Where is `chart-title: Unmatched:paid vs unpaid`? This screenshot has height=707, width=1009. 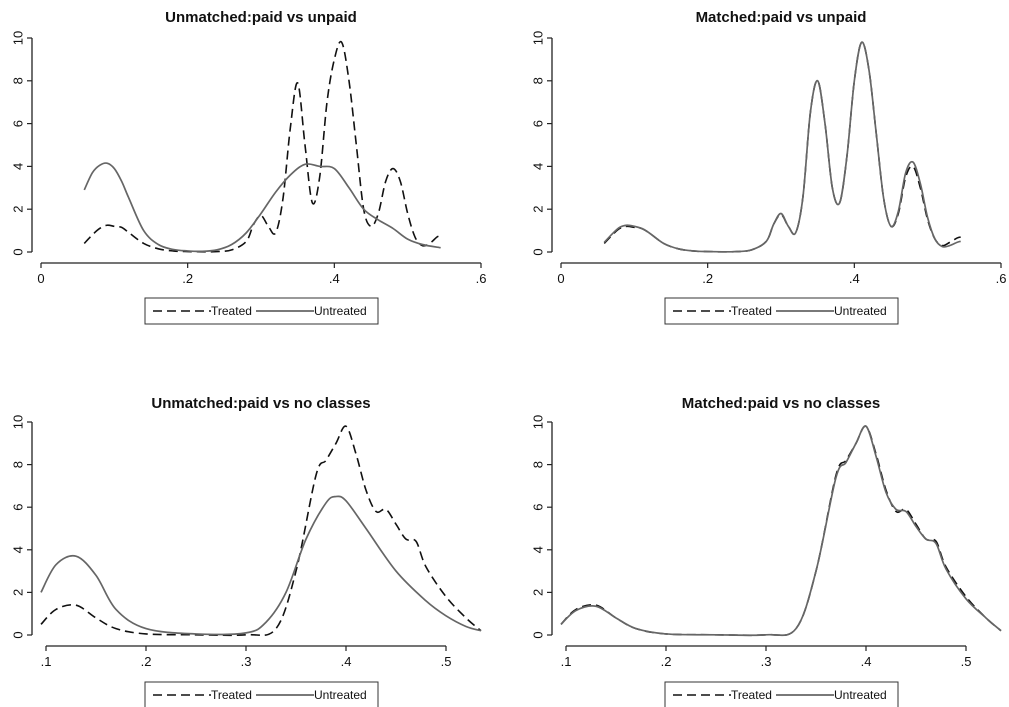
chart-title: Unmatched:paid vs unpaid is located at coordinates (261, 17).